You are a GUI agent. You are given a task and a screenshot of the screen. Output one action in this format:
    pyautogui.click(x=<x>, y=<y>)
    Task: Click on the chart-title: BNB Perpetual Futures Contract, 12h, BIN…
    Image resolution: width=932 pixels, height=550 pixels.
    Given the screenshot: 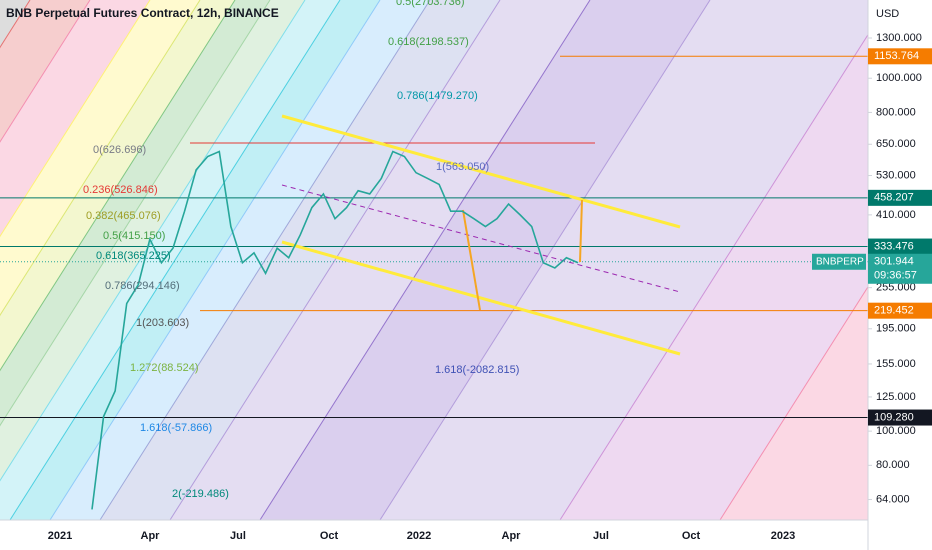 What is the action you would take?
    pyautogui.click(x=142, y=13)
    